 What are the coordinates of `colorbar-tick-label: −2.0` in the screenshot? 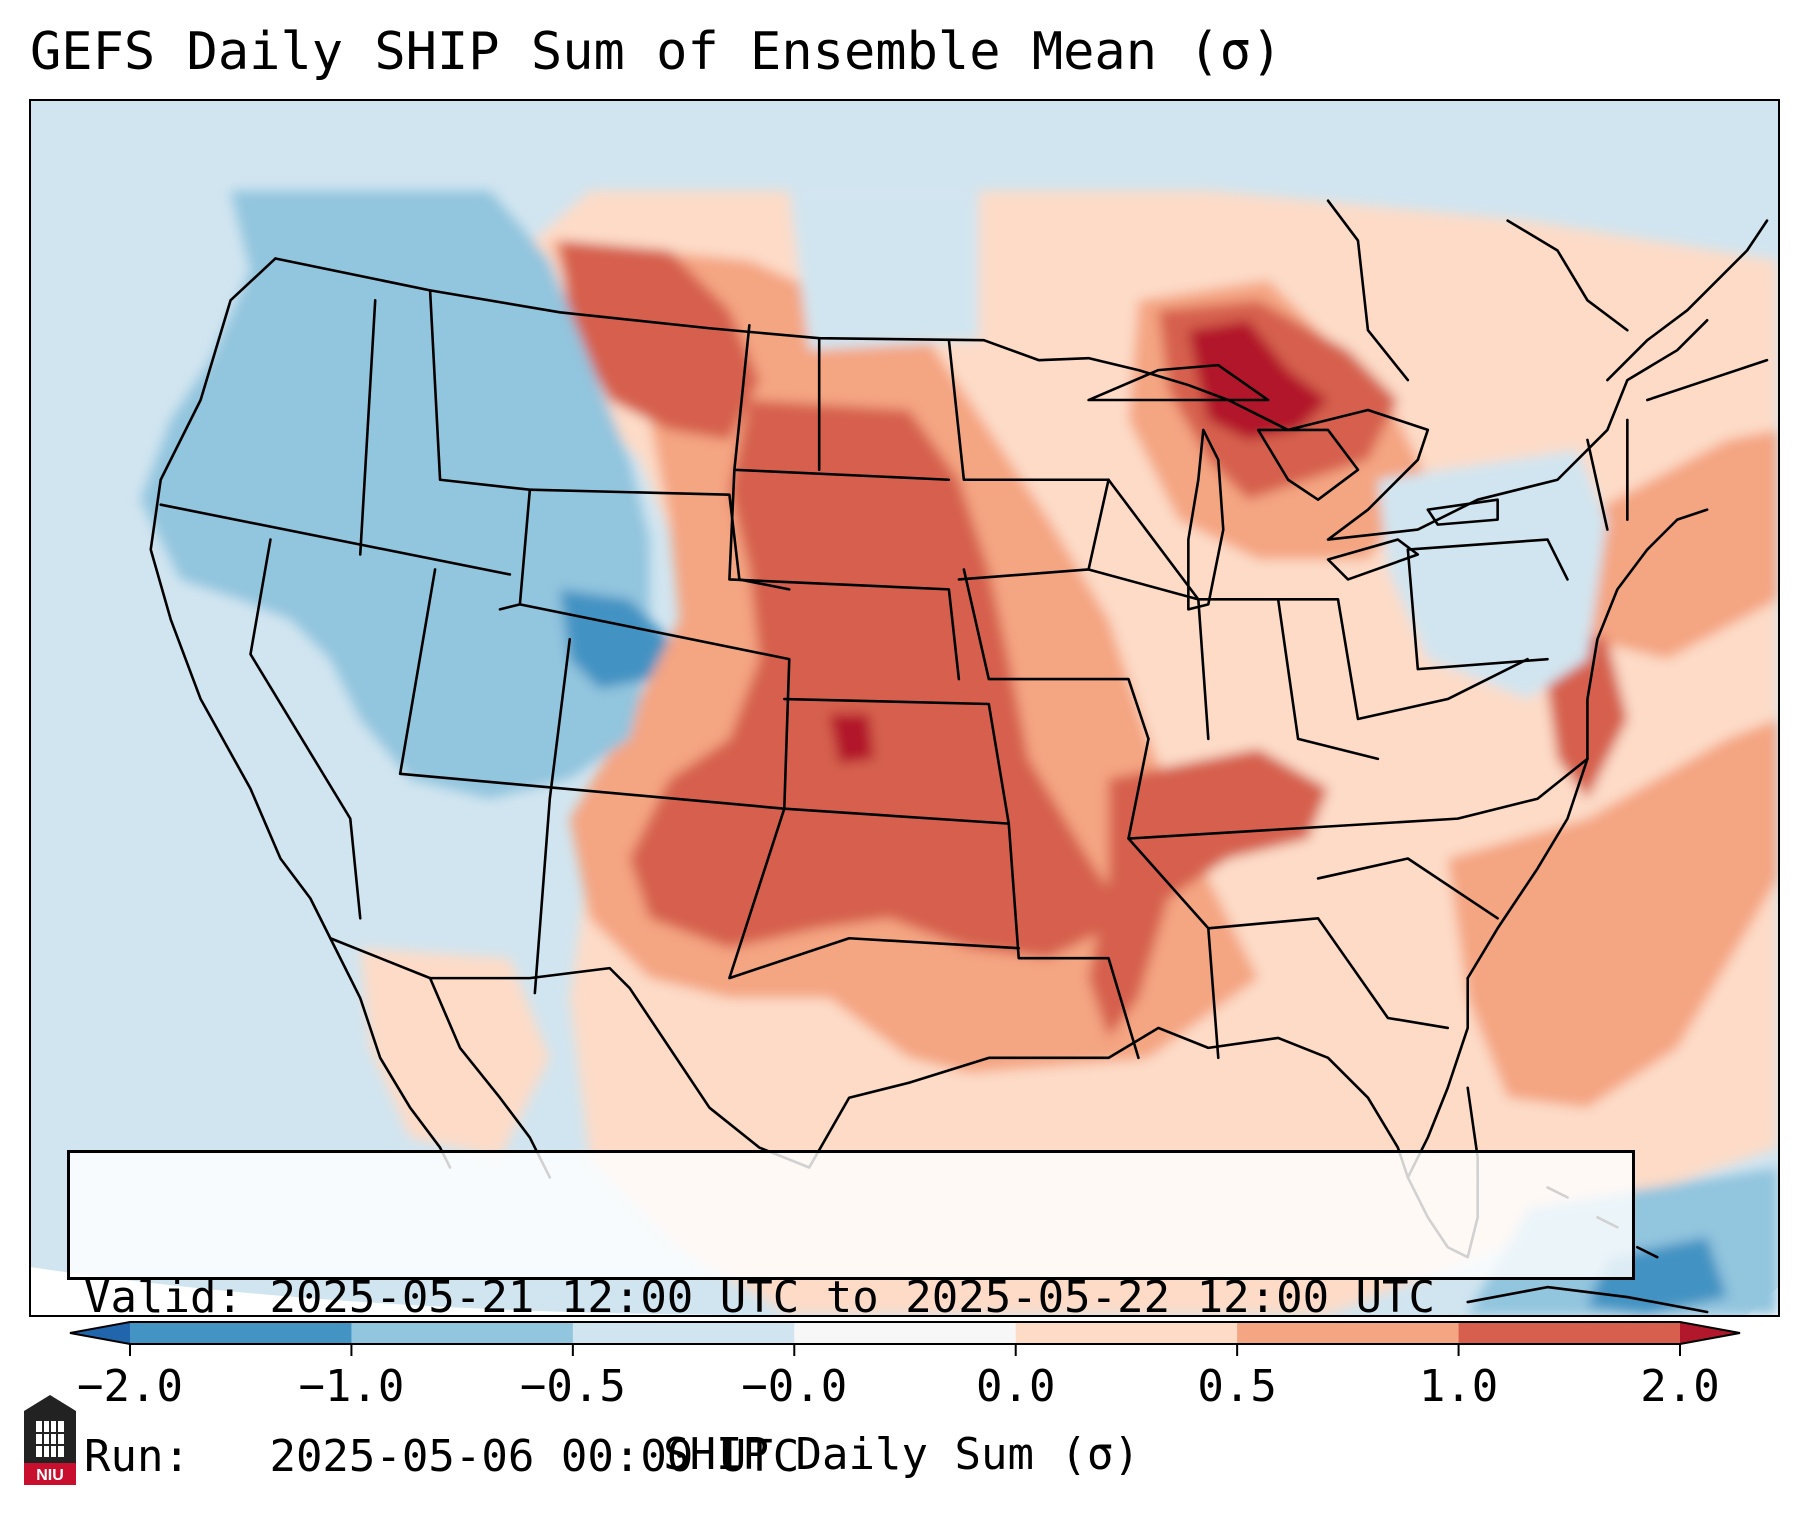 It's located at (130, 1386).